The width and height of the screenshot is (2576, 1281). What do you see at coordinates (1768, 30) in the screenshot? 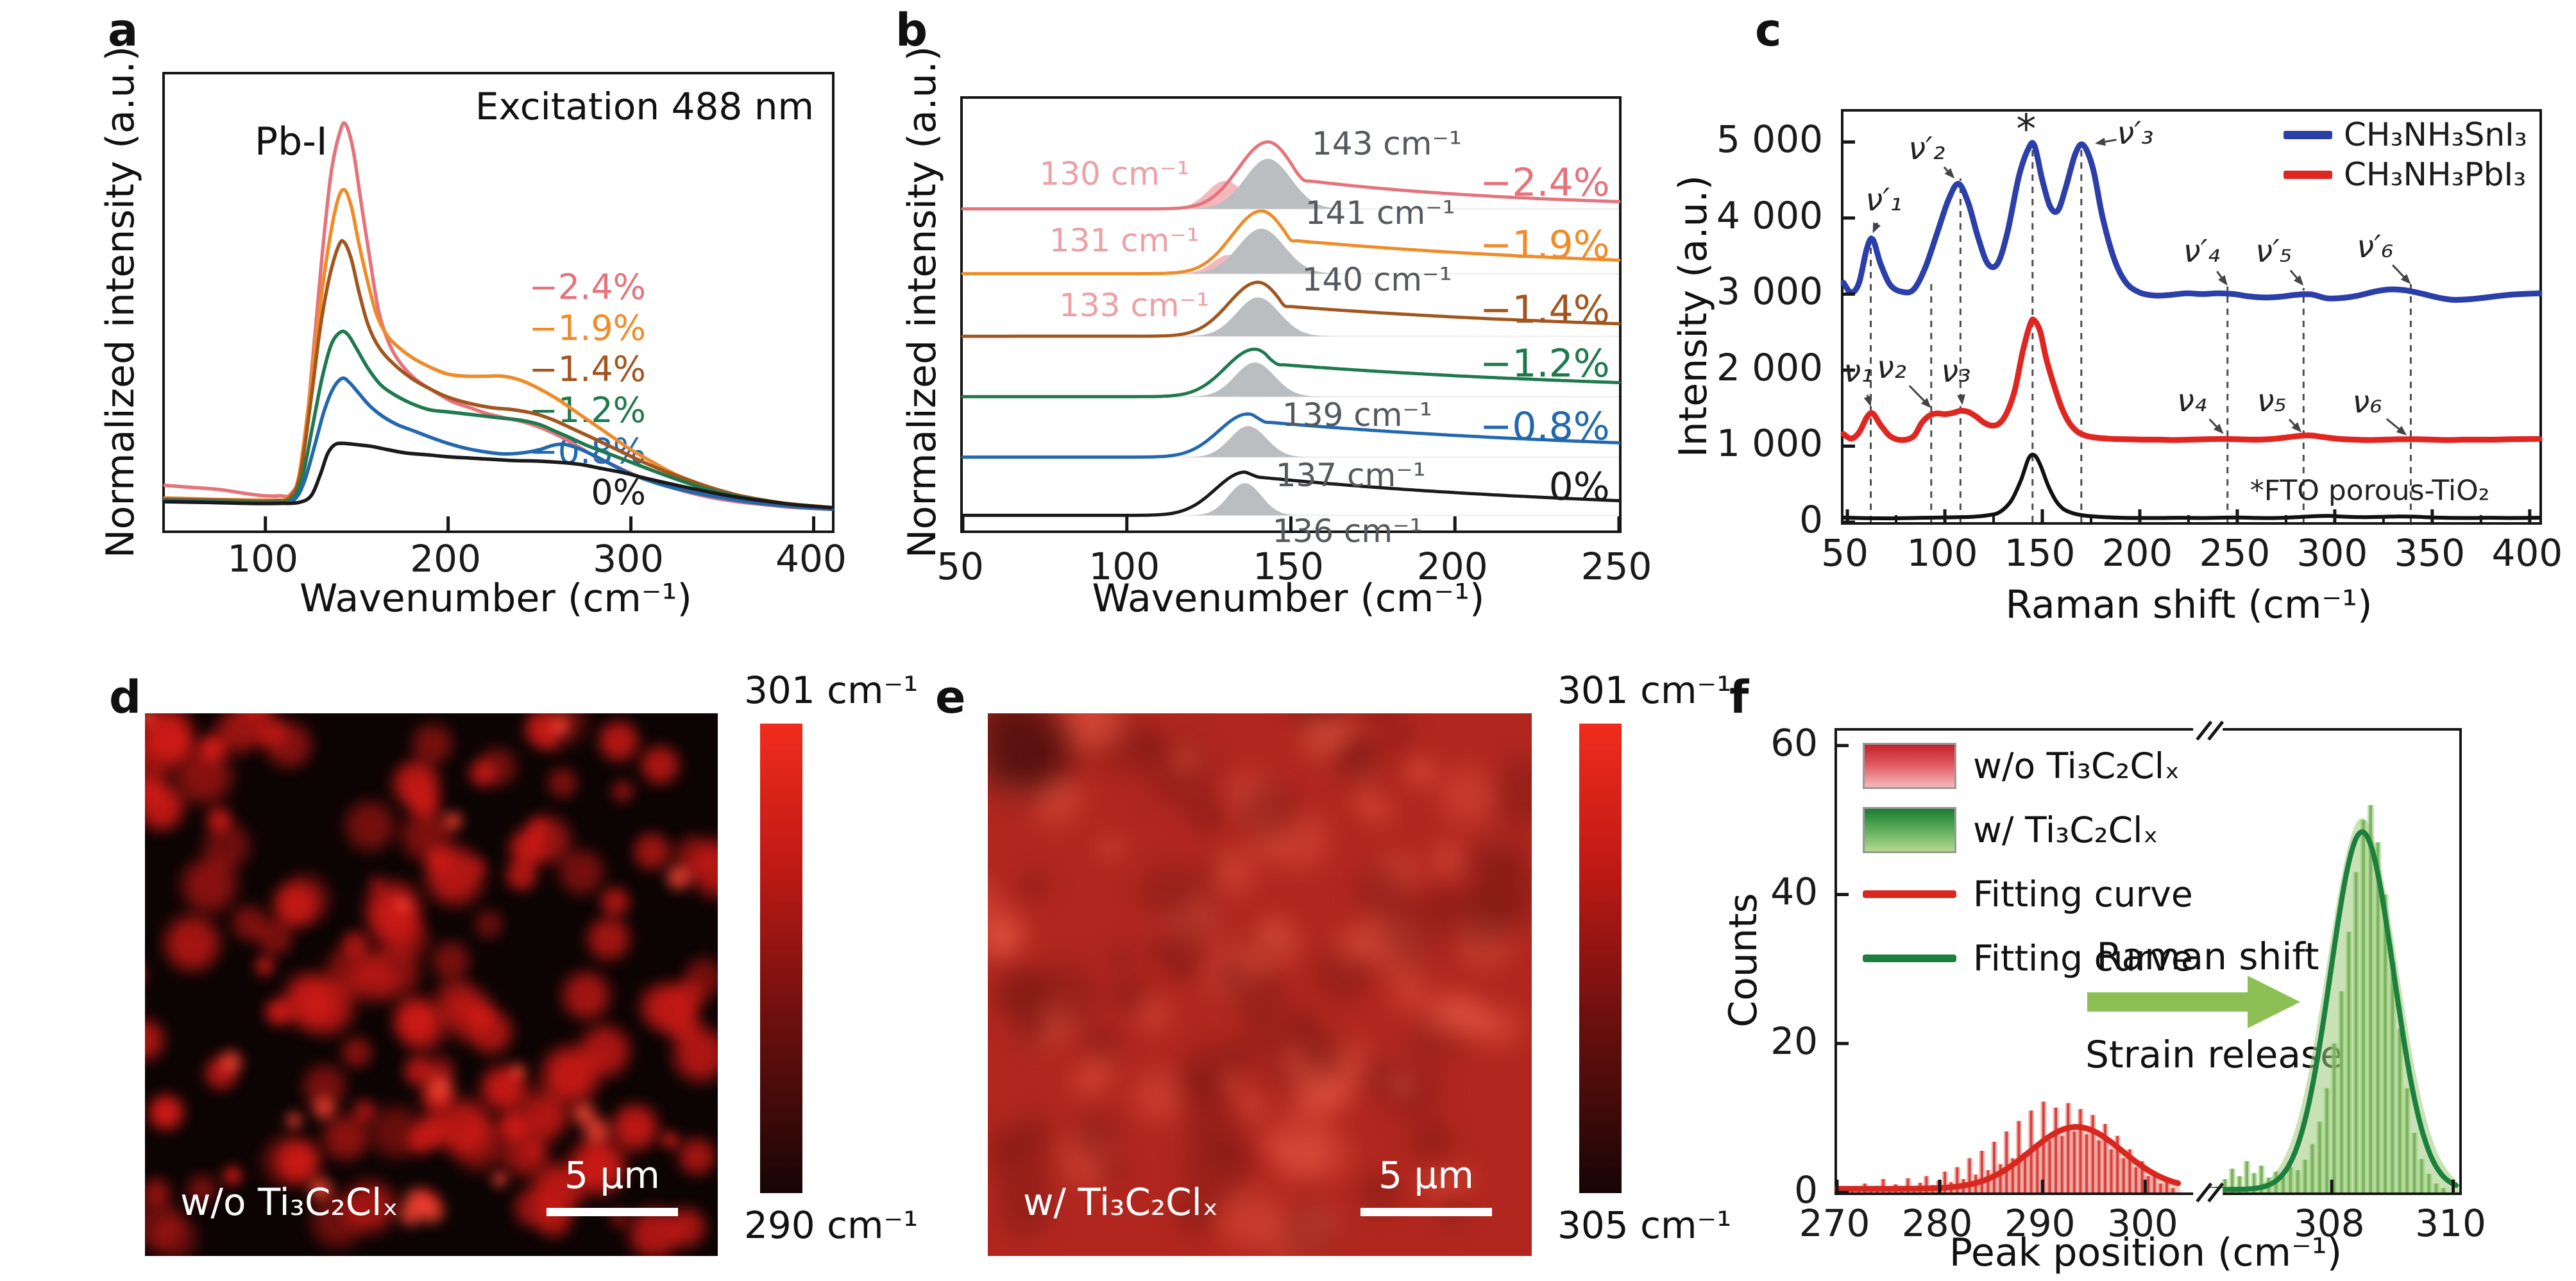
I see `panel-c-letter: c` at bounding box center [1768, 30].